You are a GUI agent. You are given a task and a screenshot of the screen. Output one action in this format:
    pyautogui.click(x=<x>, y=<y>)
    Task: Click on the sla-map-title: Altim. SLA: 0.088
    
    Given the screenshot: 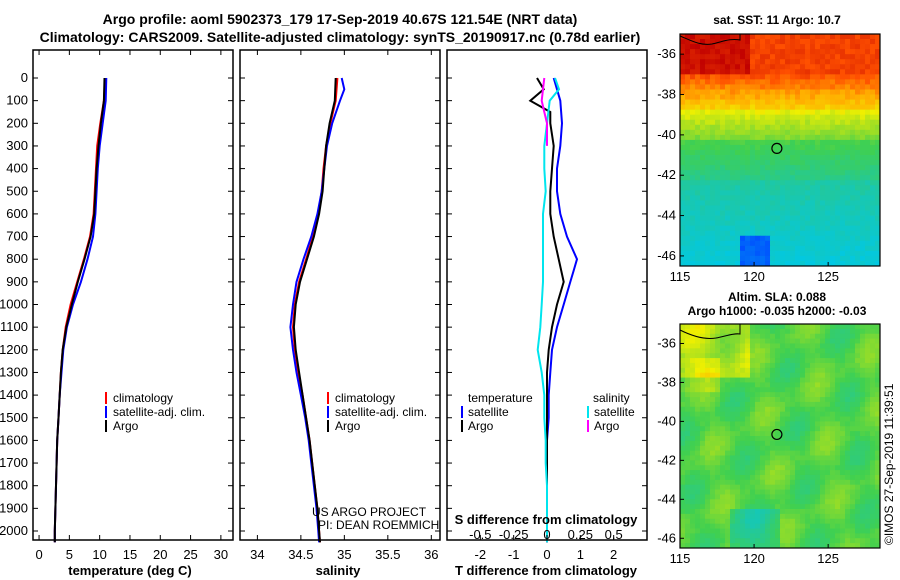 What is the action you would take?
    pyautogui.click(x=777, y=297)
    